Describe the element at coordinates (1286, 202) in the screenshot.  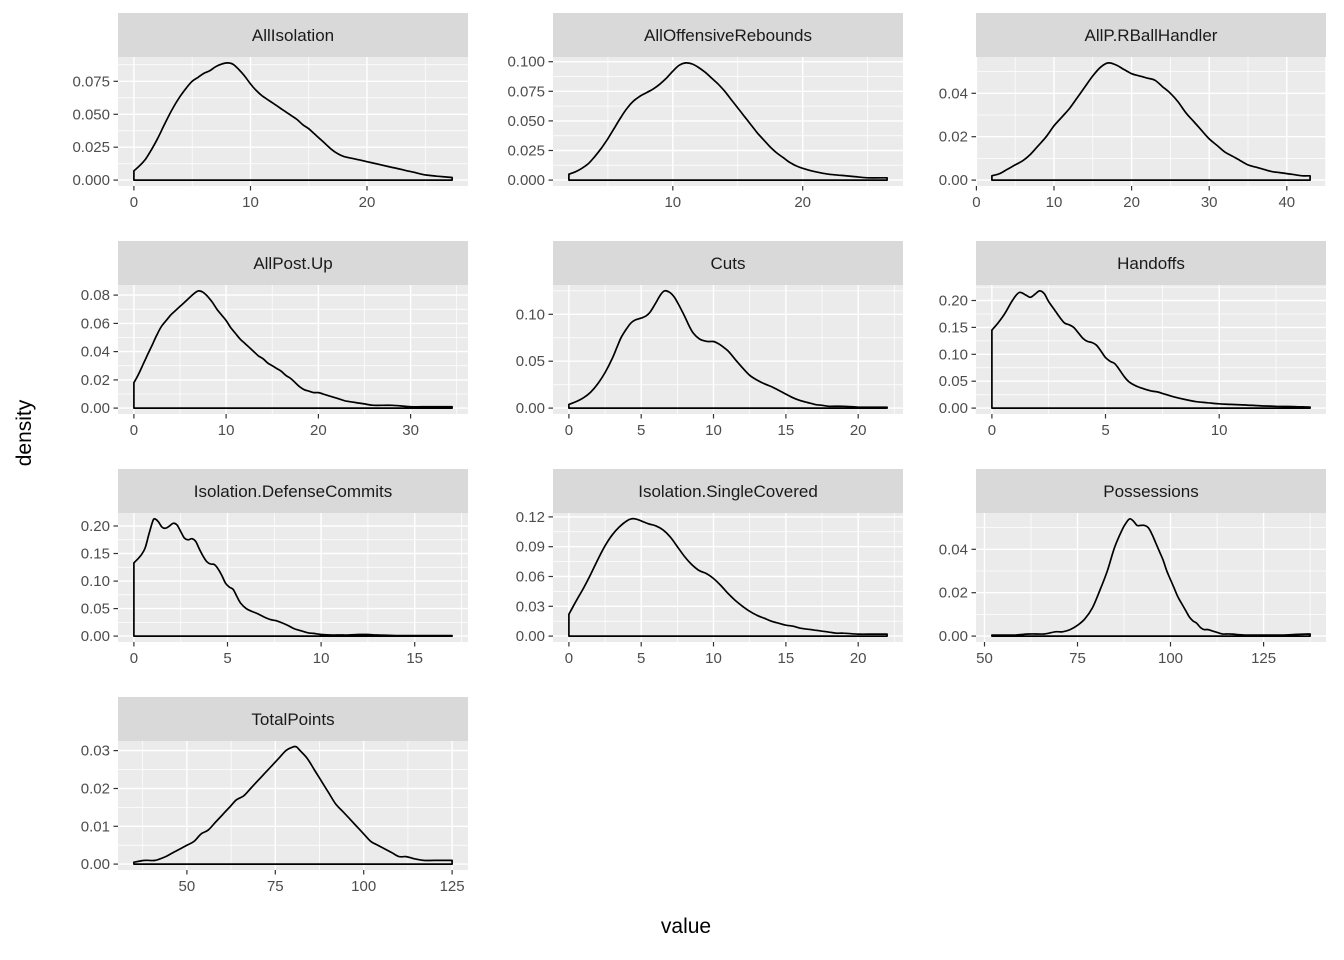
I see `x-axis-tick-label: 40` at that location.